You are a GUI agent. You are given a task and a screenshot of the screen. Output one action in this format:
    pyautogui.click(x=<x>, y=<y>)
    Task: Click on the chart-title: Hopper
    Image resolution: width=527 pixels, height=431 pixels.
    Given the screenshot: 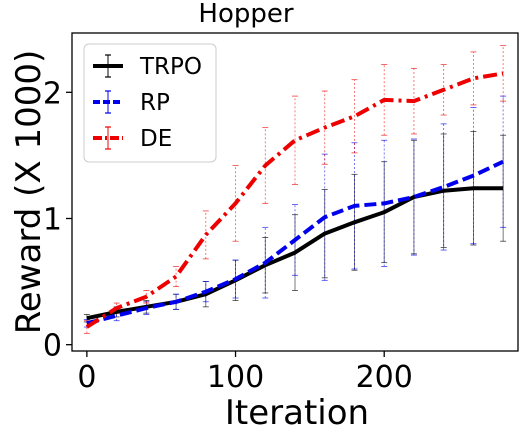 What is the action you would take?
    pyautogui.click(x=245, y=14)
    